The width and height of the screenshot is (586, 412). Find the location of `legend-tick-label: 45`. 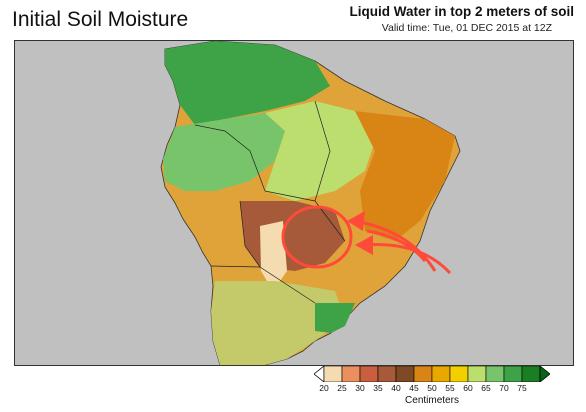

legend-tick-label: 45 is located at coordinates (414, 388).